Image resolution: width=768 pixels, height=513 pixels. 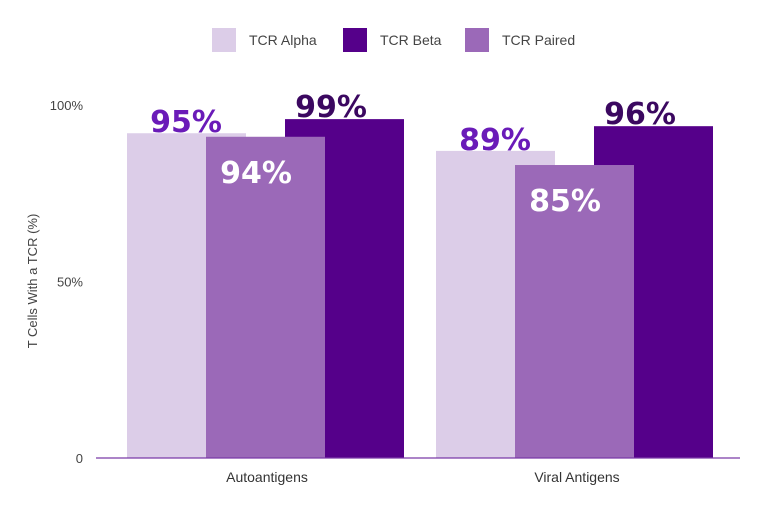 What do you see at coordinates (267, 477) in the screenshot?
I see `x-tick-label-0: Autoantigens` at bounding box center [267, 477].